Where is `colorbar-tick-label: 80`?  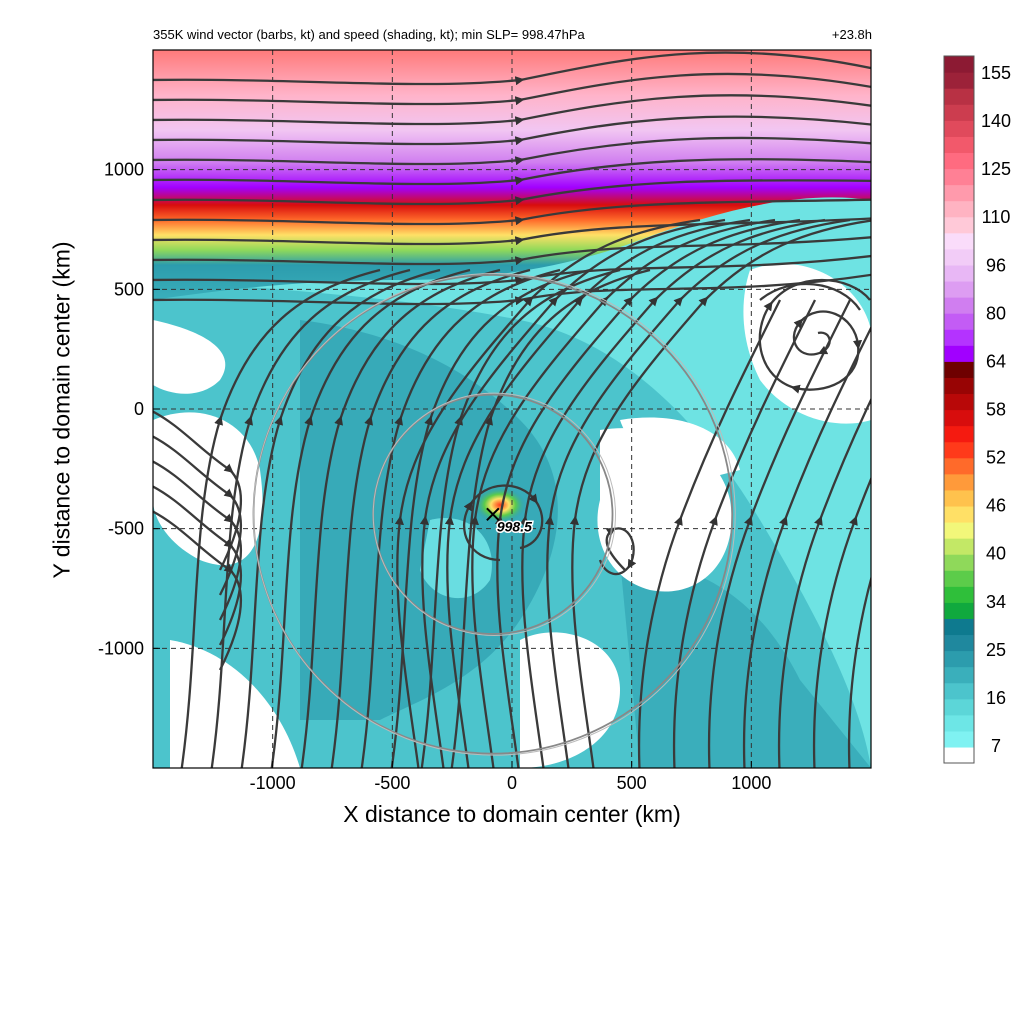
colorbar-tick-label: 80 is located at coordinates (996, 313).